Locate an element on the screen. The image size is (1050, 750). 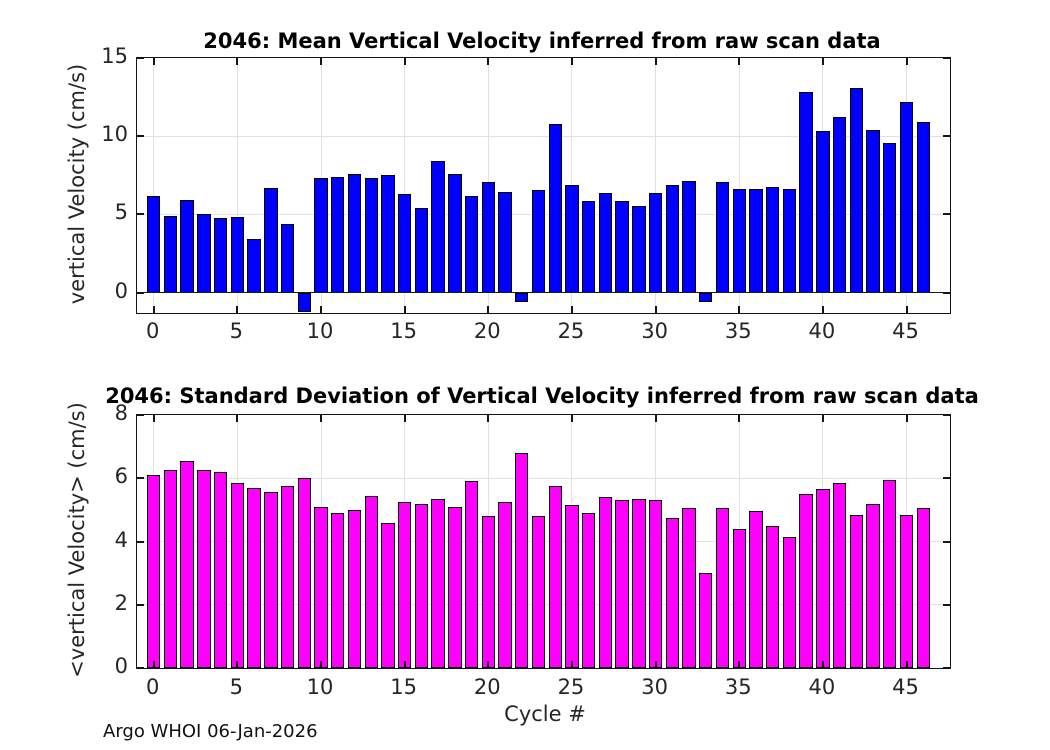
y-tick-label: 5 is located at coordinates (121, 212).